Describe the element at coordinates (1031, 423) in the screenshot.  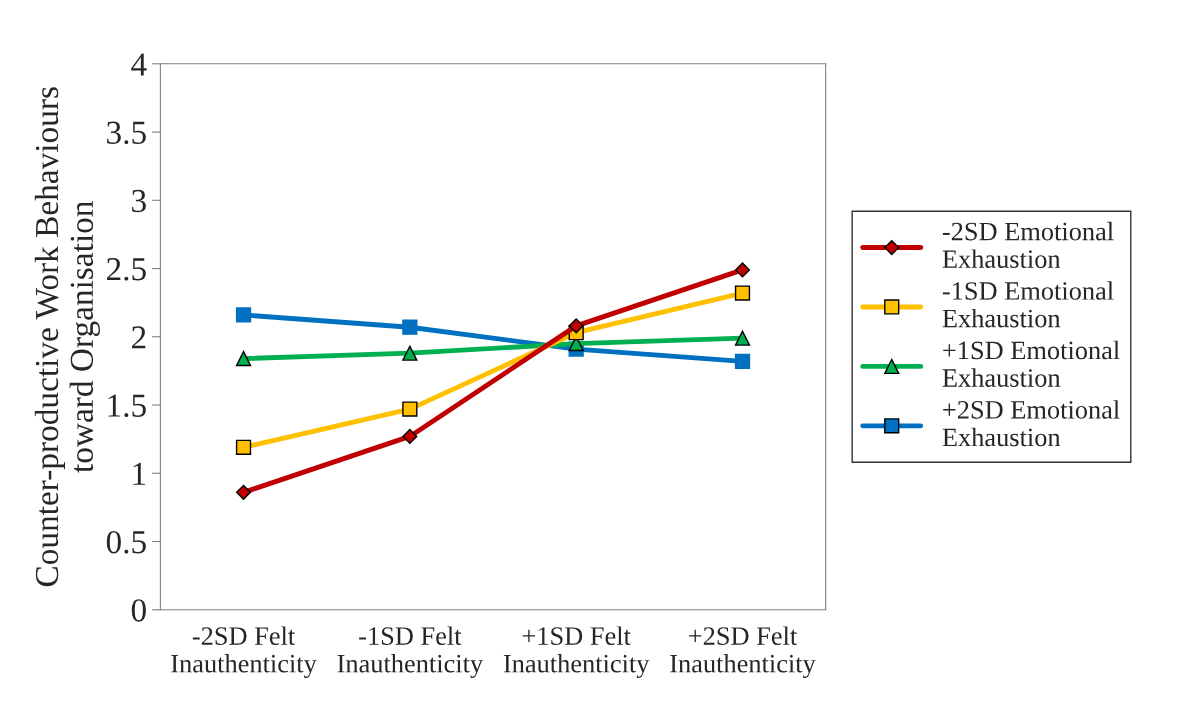
I see `legend-label: +2SD Emotional Exhaustion` at that location.